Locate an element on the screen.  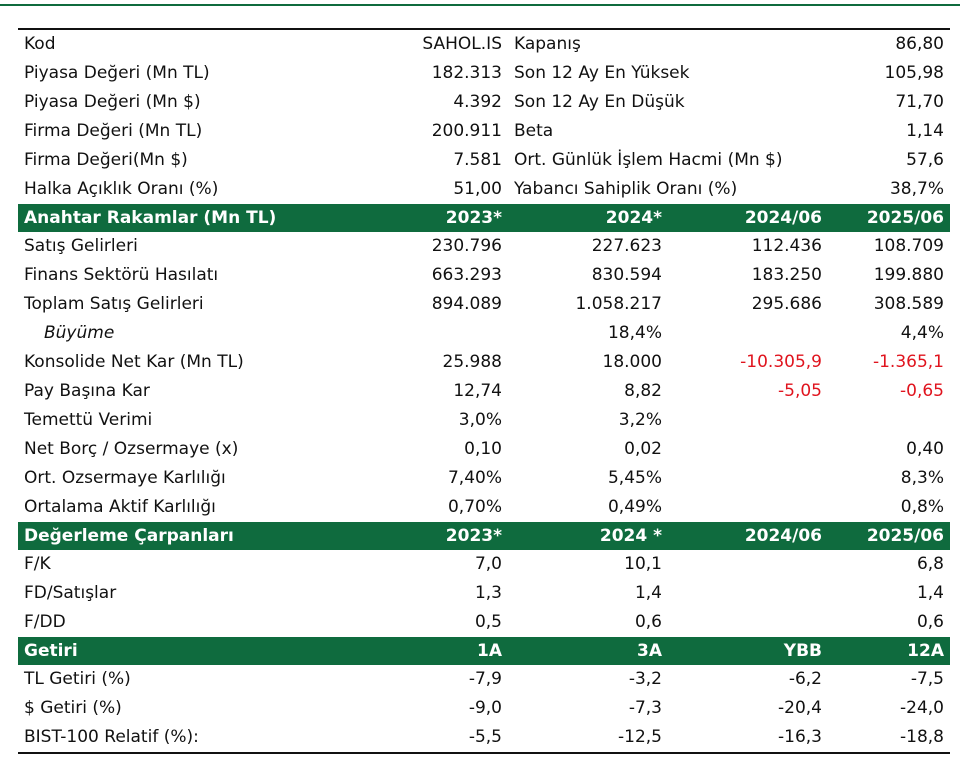
row-label: Konsolide Net Kar (Mn TL) is located at coordinates (134, 362).